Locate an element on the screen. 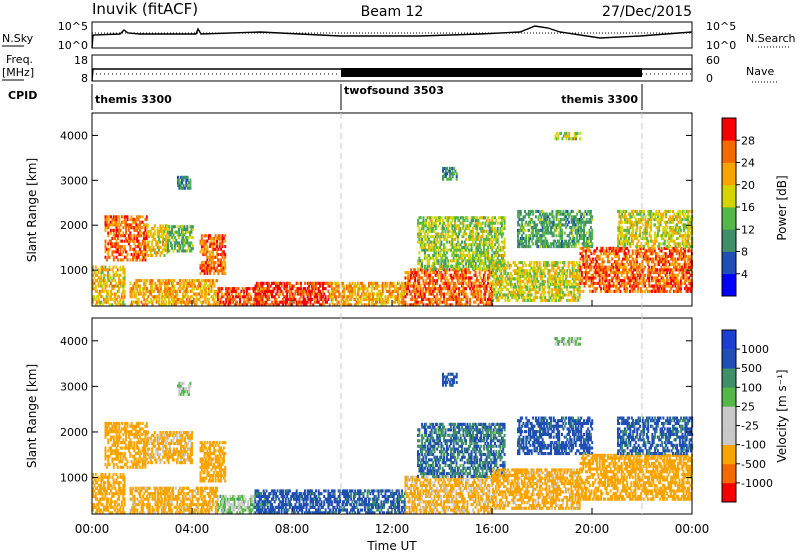 Image resolution: width=800 pixels, height=558 pixels. station-title: Inuvik (fitACF) is located at coordinates (145, 9).